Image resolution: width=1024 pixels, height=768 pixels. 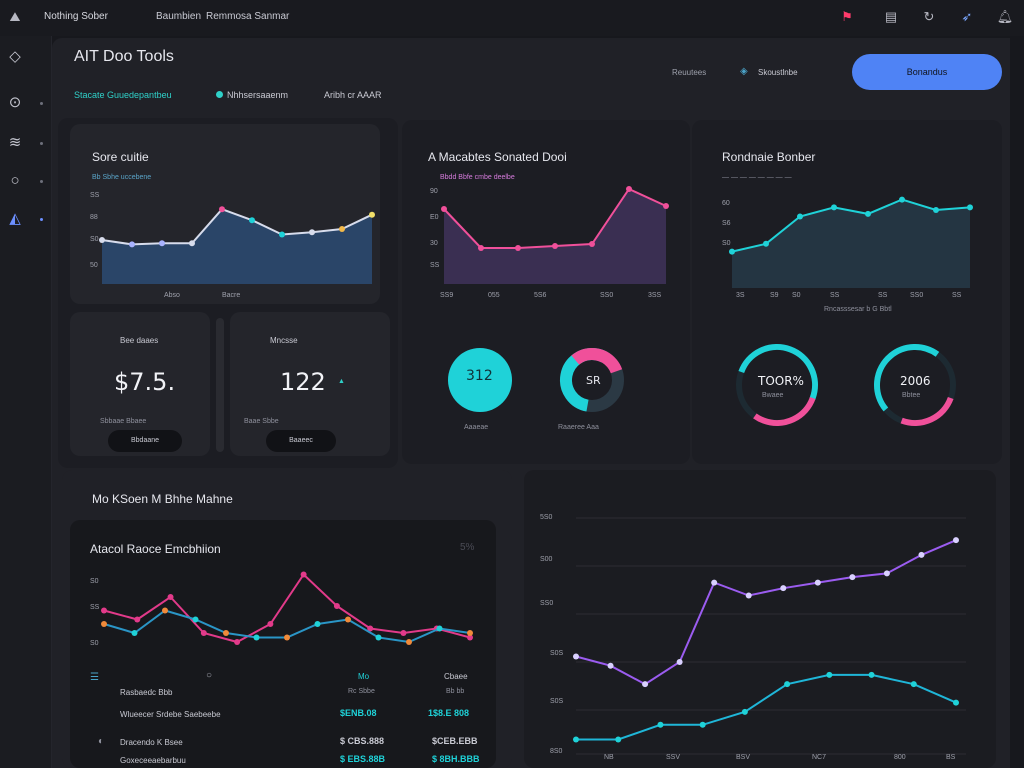 I want to click on app-logo-icon: ⛰, so click(x=15, y=16).